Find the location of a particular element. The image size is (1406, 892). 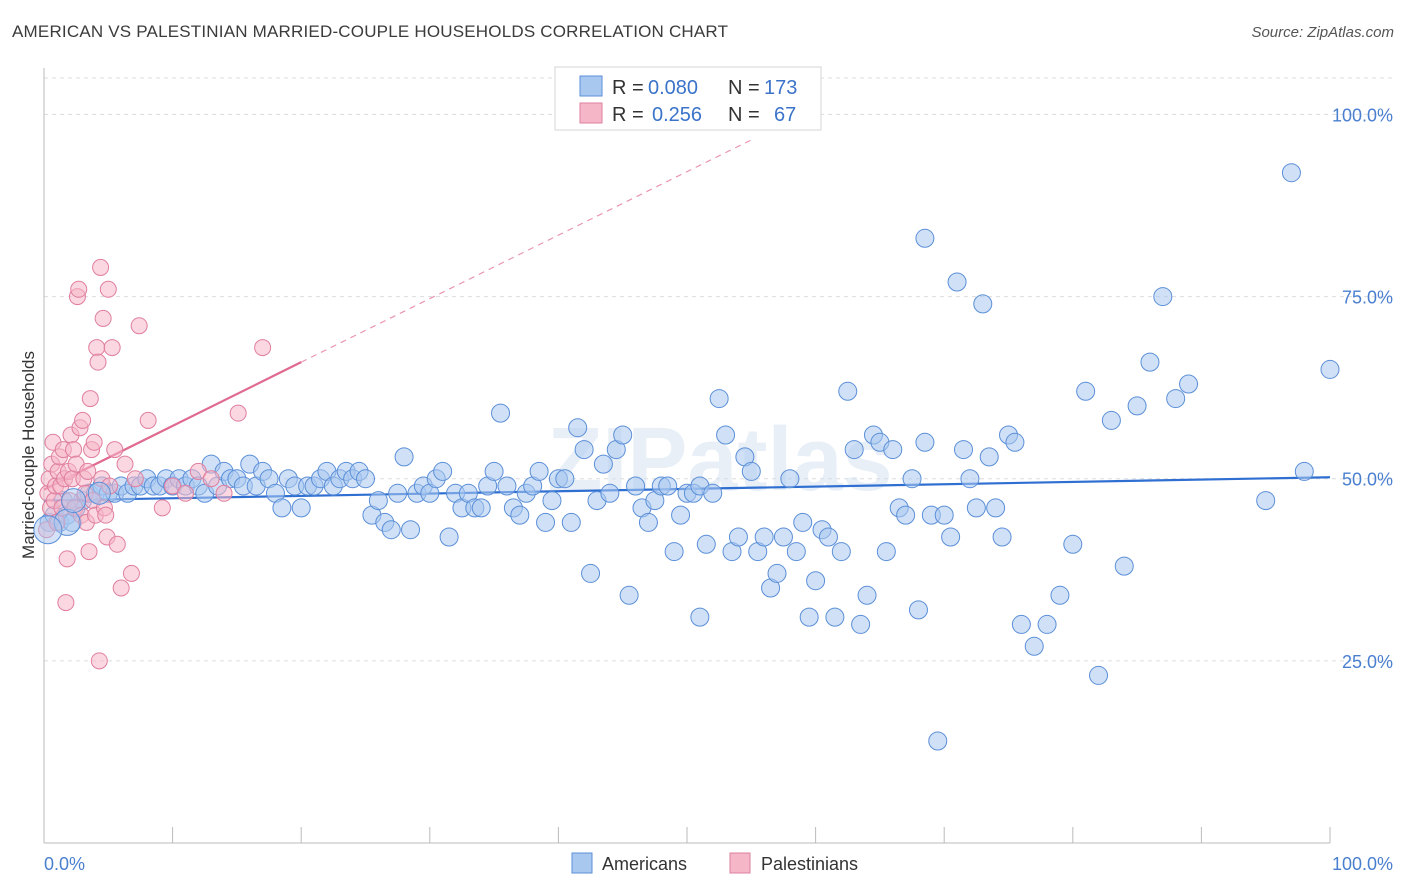

x-tick-label-min: 0.0% is located at coordinates (64, 864).